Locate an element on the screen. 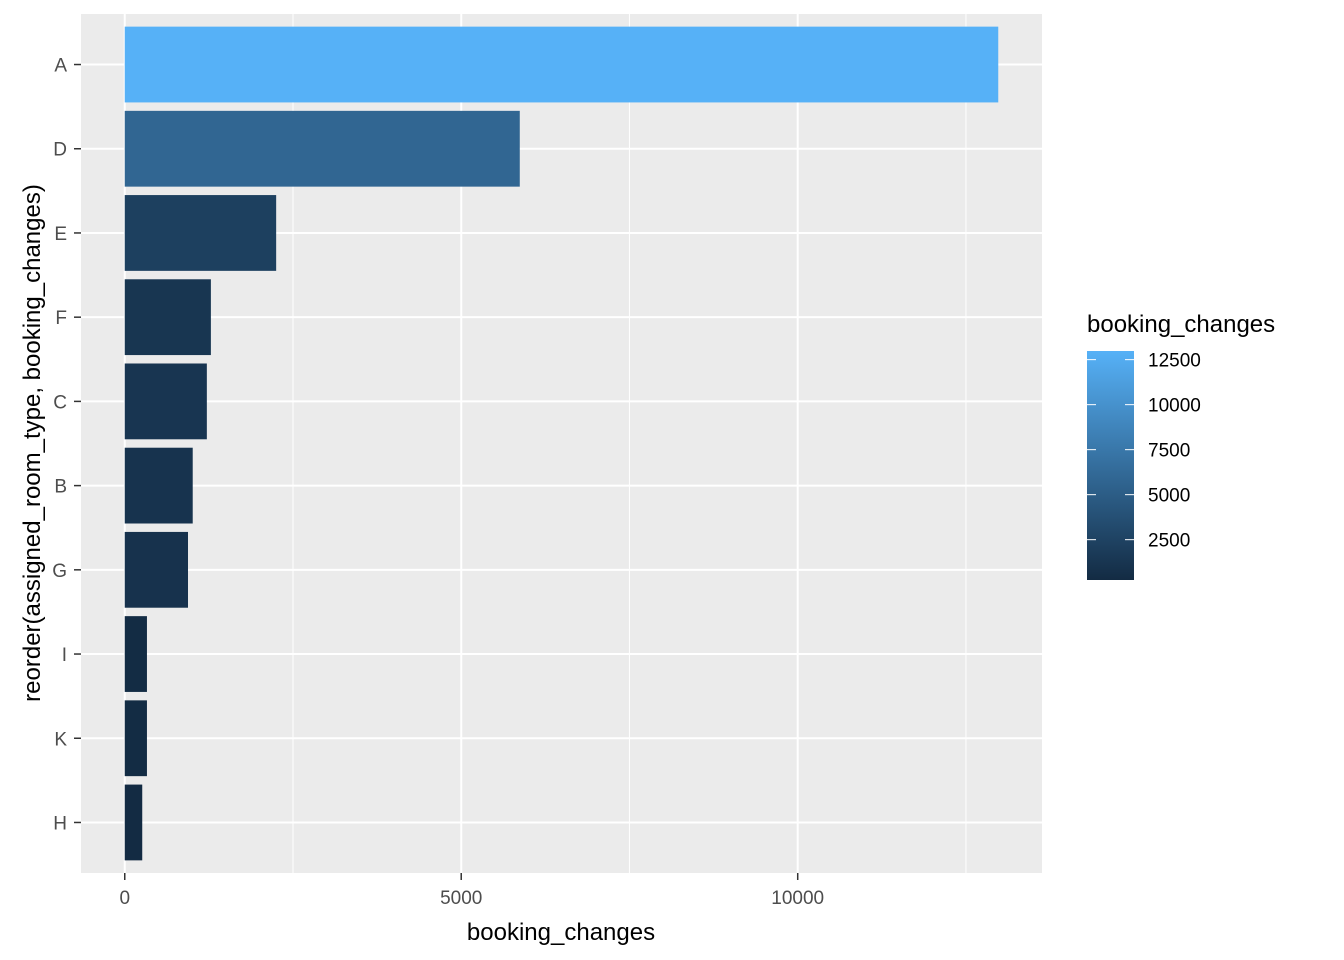 The height and width of the screenshot is (960, 1344). bar-E is located at coordinates (200, 233).